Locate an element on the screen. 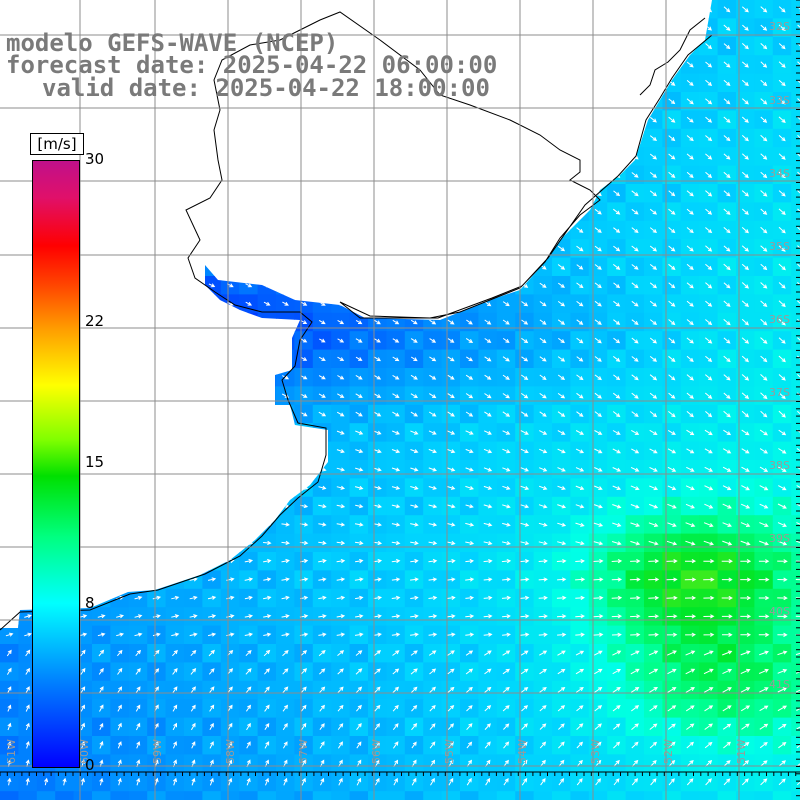 Image resolution: width=800 pixels, height=800 pixels. latitude-label: 39S is located at coordinates (779, 538).